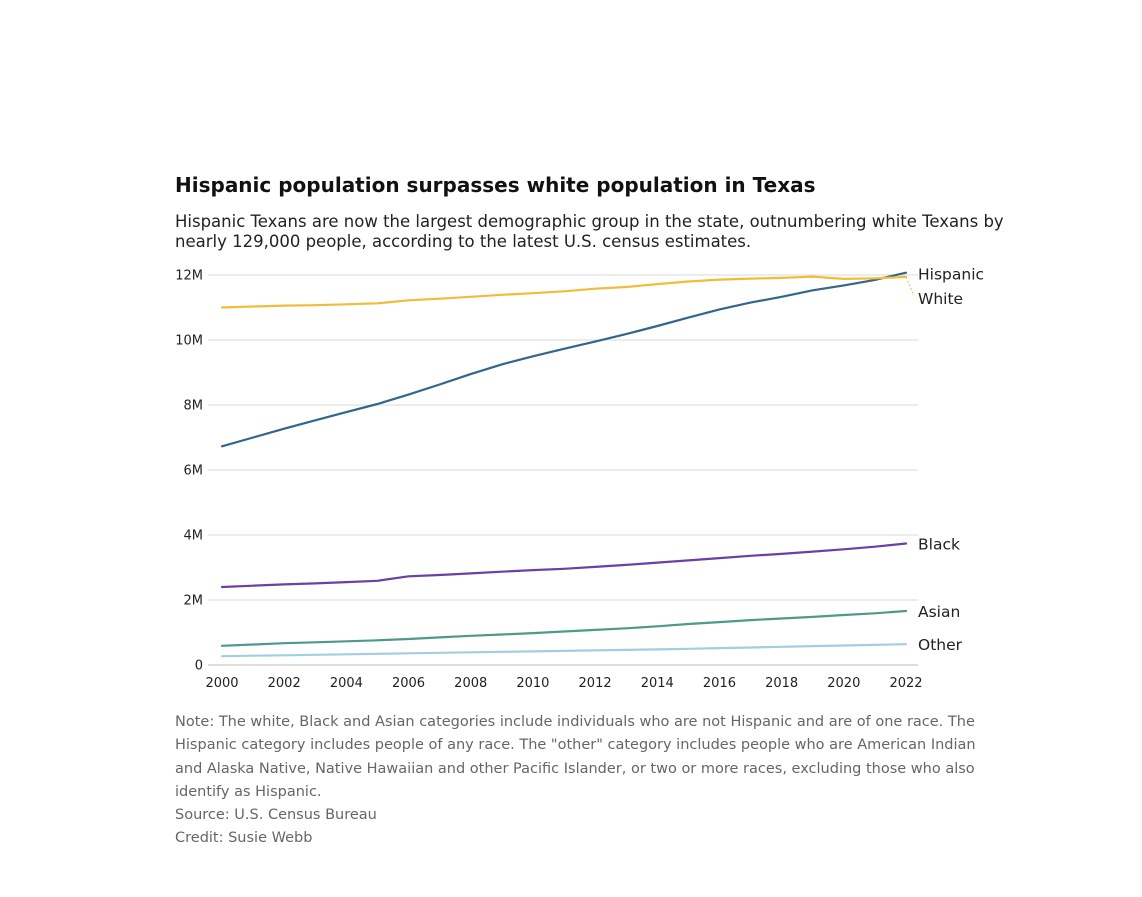 The width and height of the screenshot is (1142, 897). I want to click on x-tick-label: 2012, so click(595, 683).